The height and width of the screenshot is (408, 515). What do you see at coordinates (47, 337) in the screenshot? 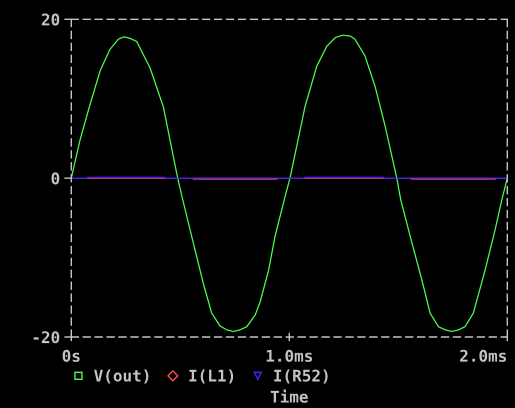
I see `y-tick-label: -20` at bounding box center [47, 337].